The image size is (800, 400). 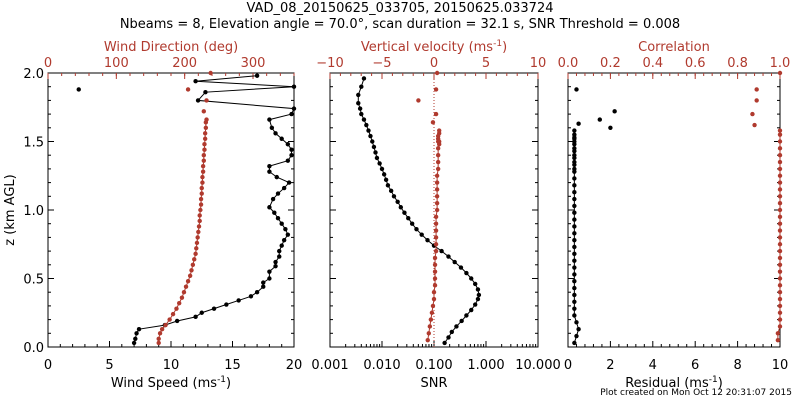 What do you see at coordinates (486, 63) in the screenshot?
I see `x-top-tick-label: 5` at bounding box center [486, 63].